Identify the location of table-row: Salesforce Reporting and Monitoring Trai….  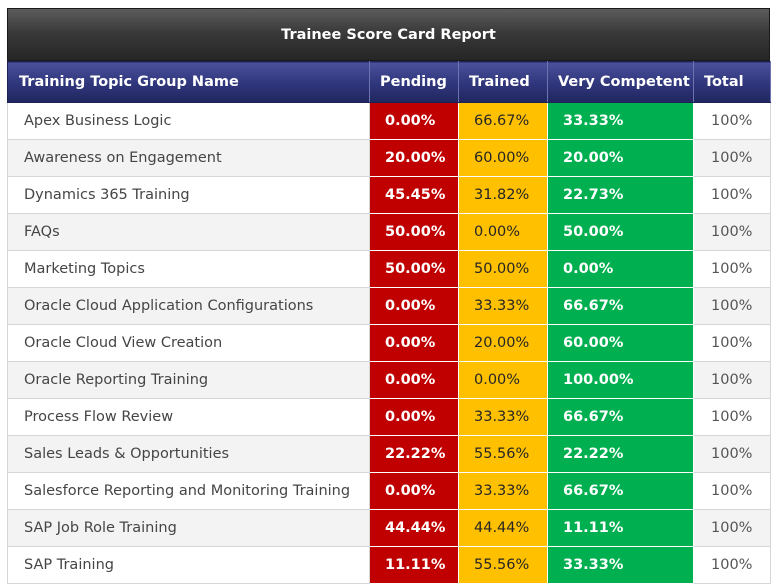
(389, 491).